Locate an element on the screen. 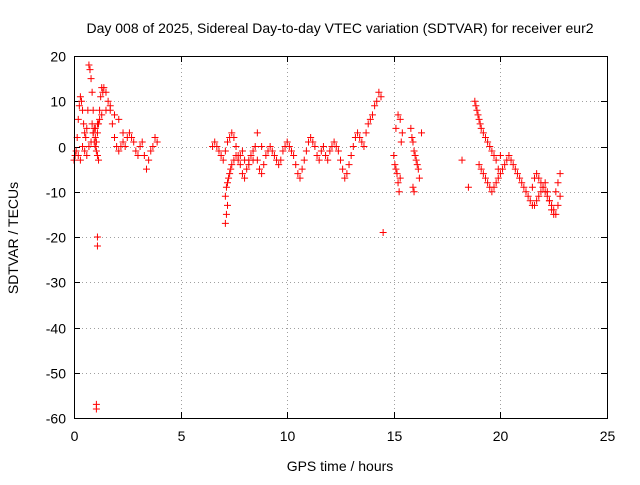 The height and width of the screenshot is (485, 640). x-tick-label: 25 is located at coordinates (608, 436).